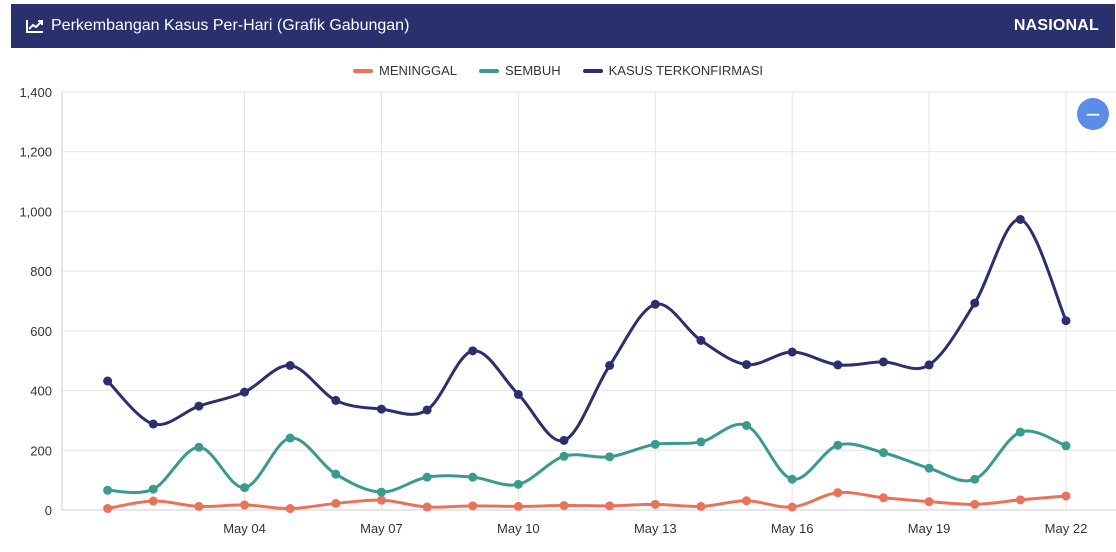 The image size is (1116, 552). I want to click on series-line-sembuh, so click(587, 458).